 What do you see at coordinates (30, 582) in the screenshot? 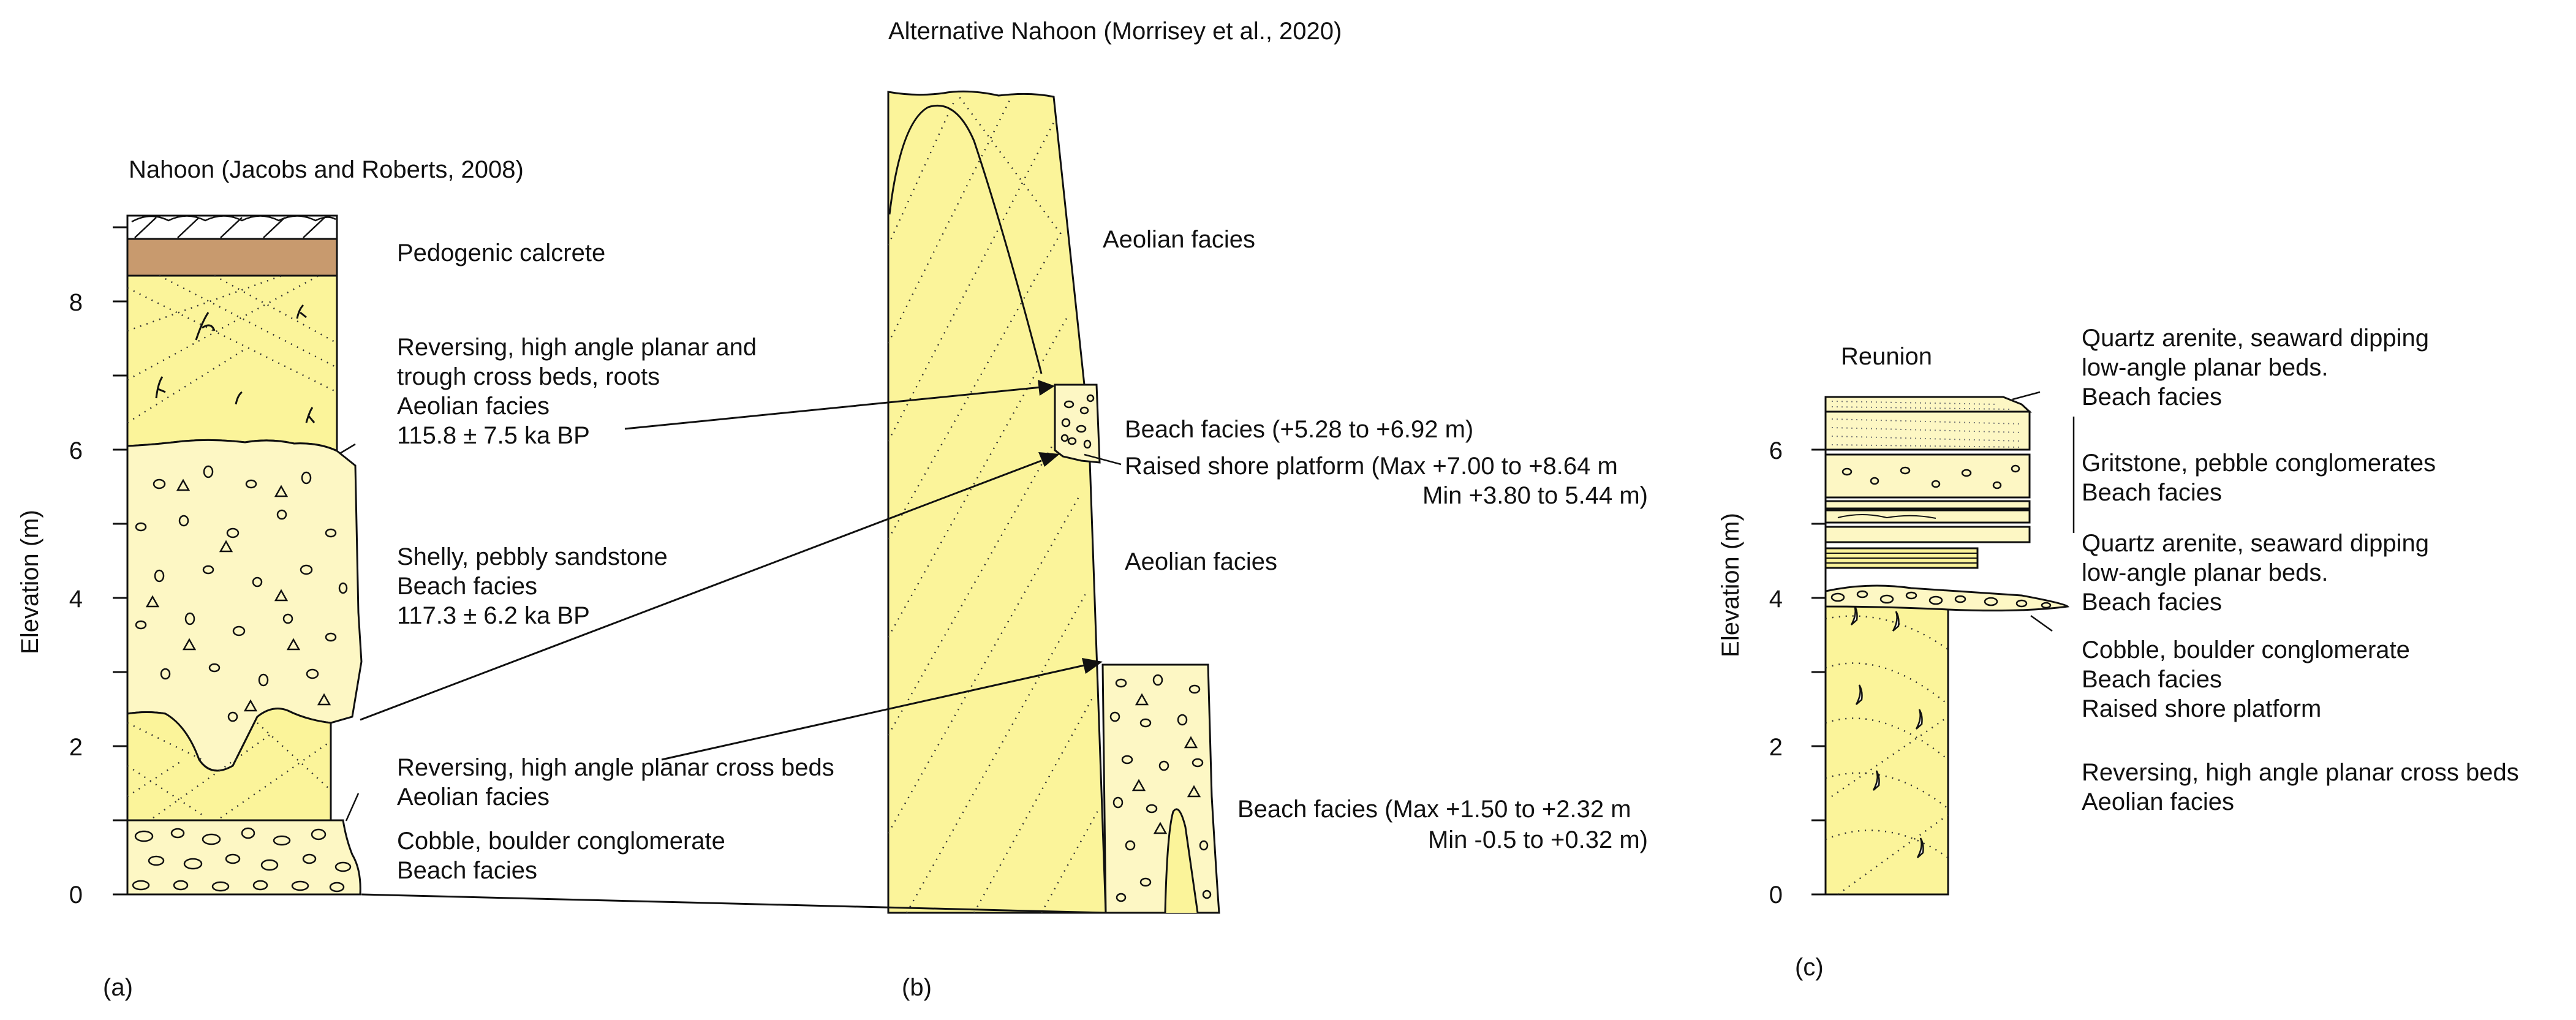
I see `panel-a-axis-label: Elevation (m)` at bounding box center [30, 582].